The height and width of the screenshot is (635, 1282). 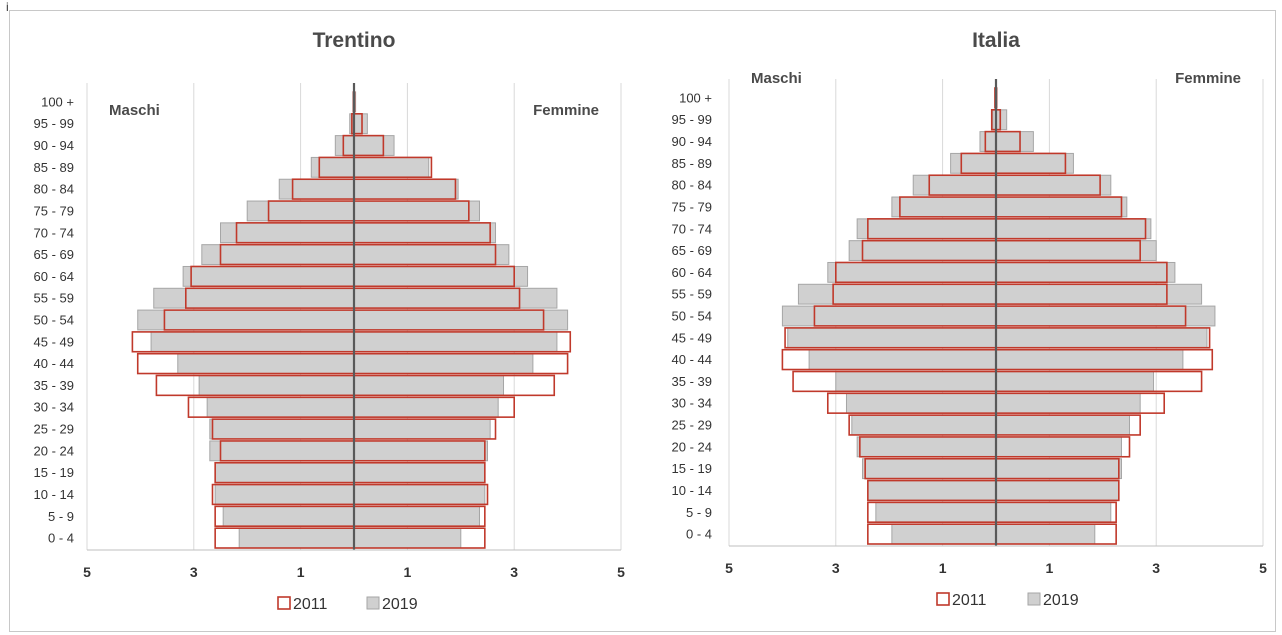 What do you see at coordinates (1050, 568) in the screenshot?
I see `x-tick-label: 1` at bounding box center [1050, 568].